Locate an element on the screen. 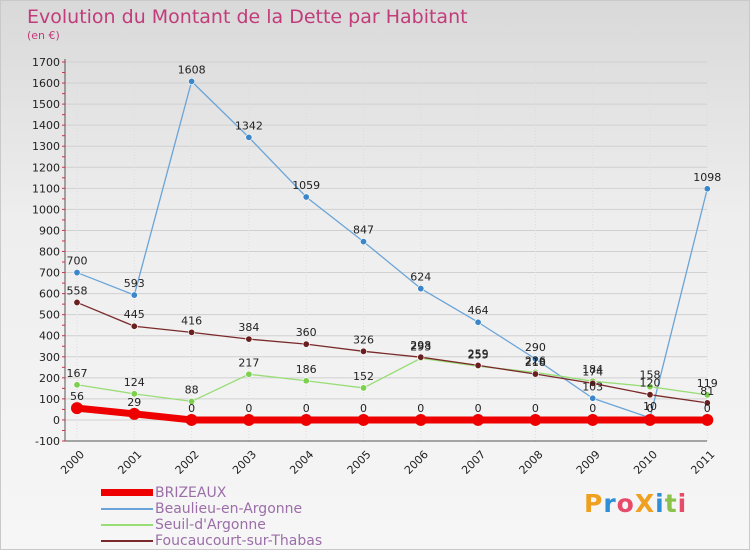 This screenshot has width=750, height=551. x-tick-label: 2010 is located at coordinates (645, 462).